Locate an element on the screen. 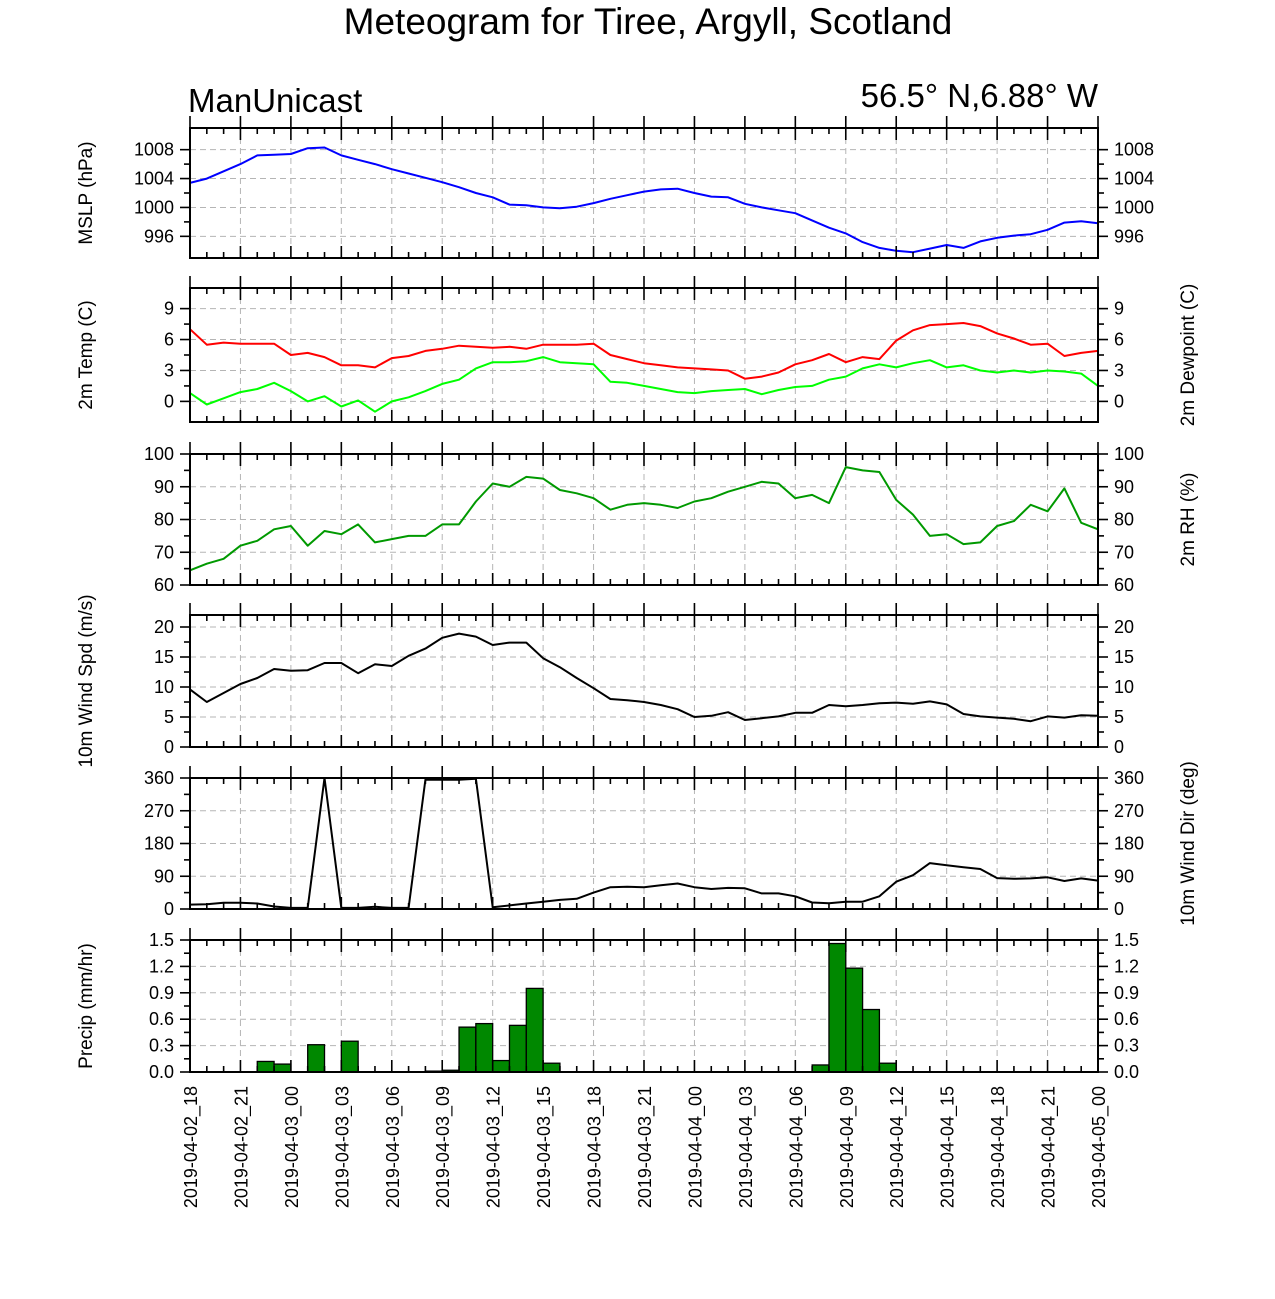 The width and height of the screenshot is (1275, 1299). y-tick-label-left: 90 is located at coordinates (164, 487).